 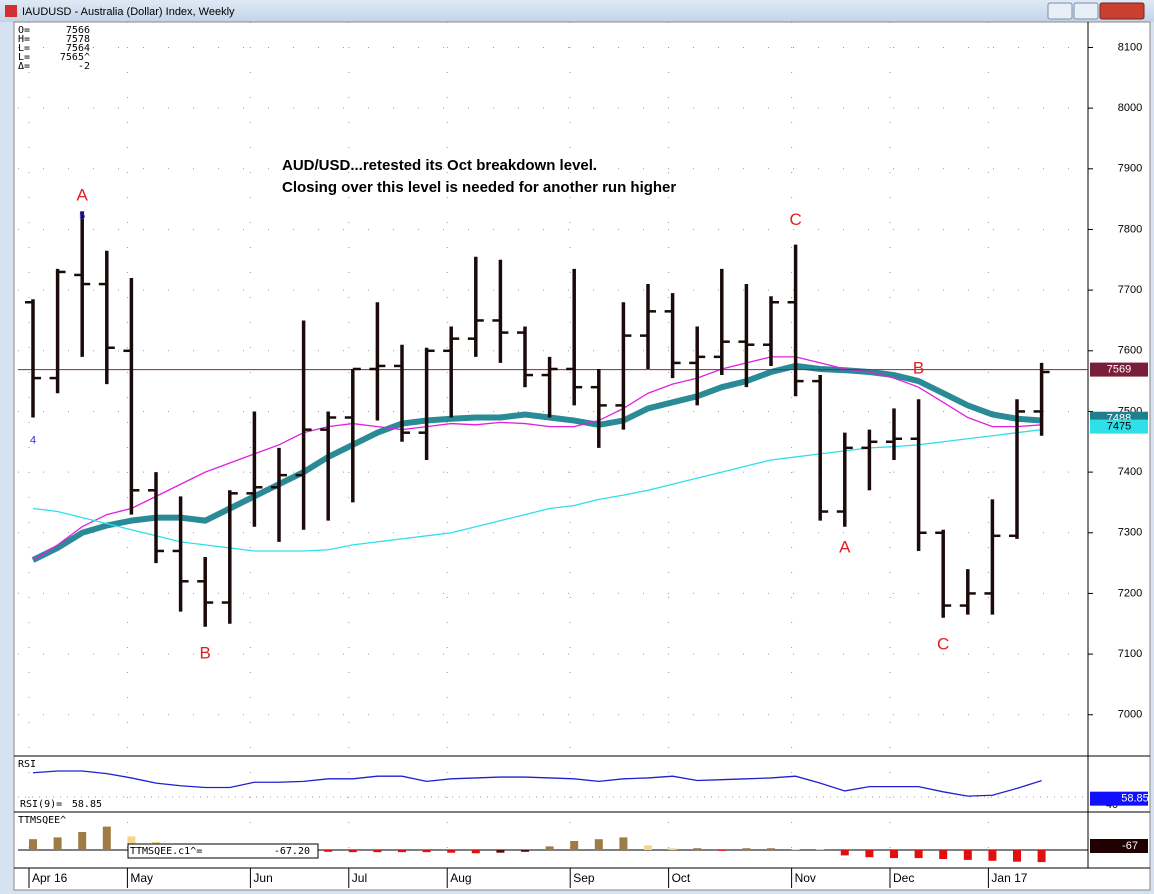 What do you see at coordinates (1130, 351) in the screenshot?
I see `y-tick-label: 7600` at bounding box center [1130, 351].